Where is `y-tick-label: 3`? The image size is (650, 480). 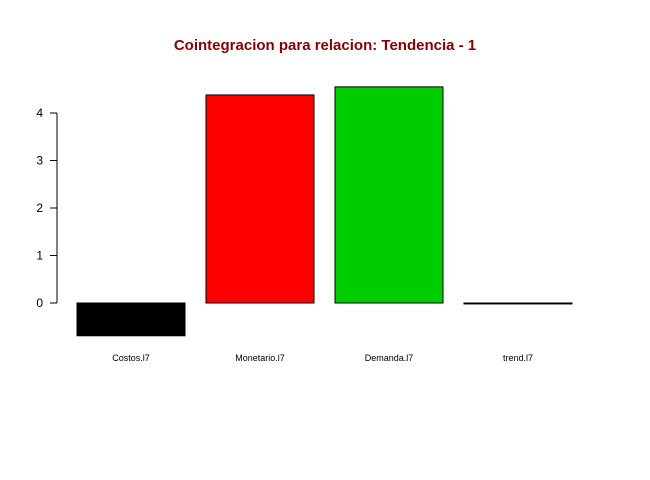
y-tick-label: 3 is located at coordinates (39, 161).